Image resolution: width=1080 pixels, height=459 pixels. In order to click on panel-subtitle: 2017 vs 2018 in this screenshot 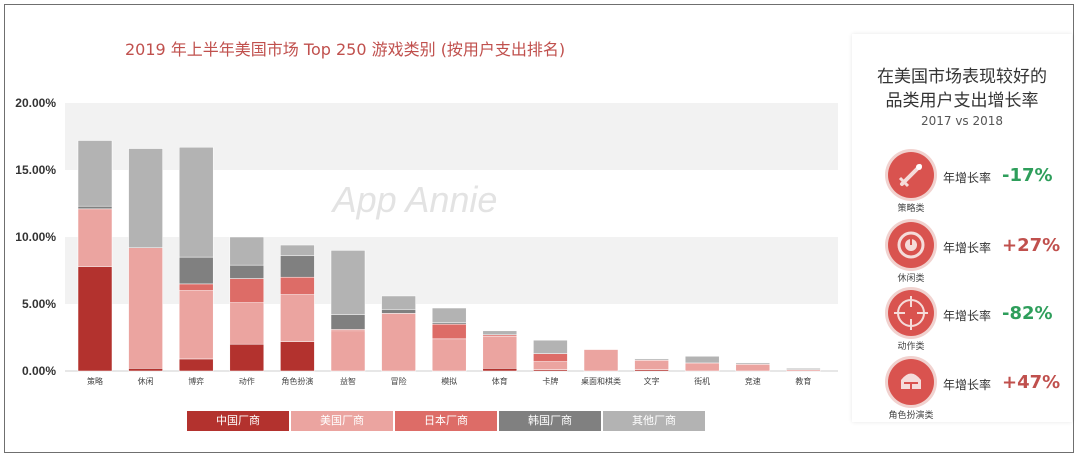, I will do `click(962, 121)`.